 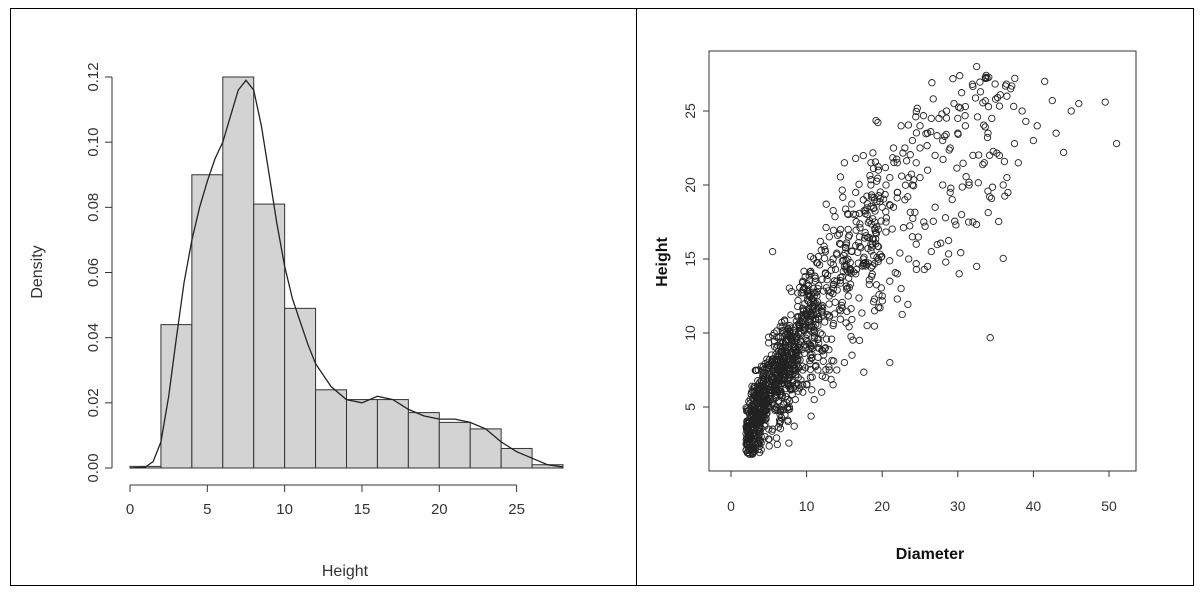 I want to click on histogram-x-tick-label-5: 25, so click(x=516, y=509).